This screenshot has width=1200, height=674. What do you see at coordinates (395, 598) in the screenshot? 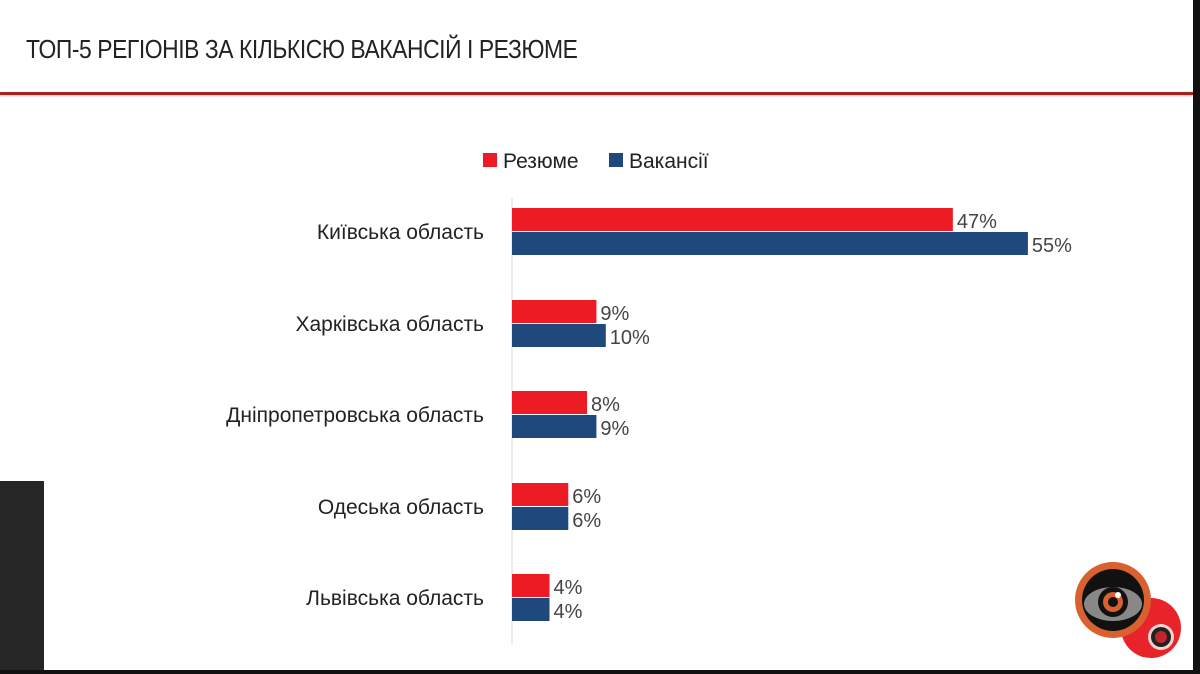
I see `category-label: Львівська область` at bounding box center [395, 598].